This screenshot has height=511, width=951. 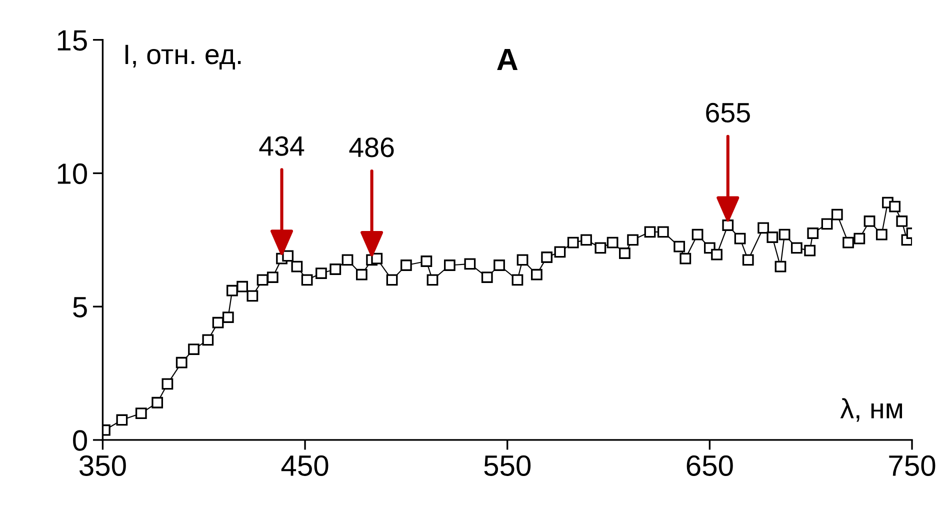 What do you see at coordinates (304, 465) in the screenshot?
I see `x-tick-label: 450` at bounding box center [304, 465].